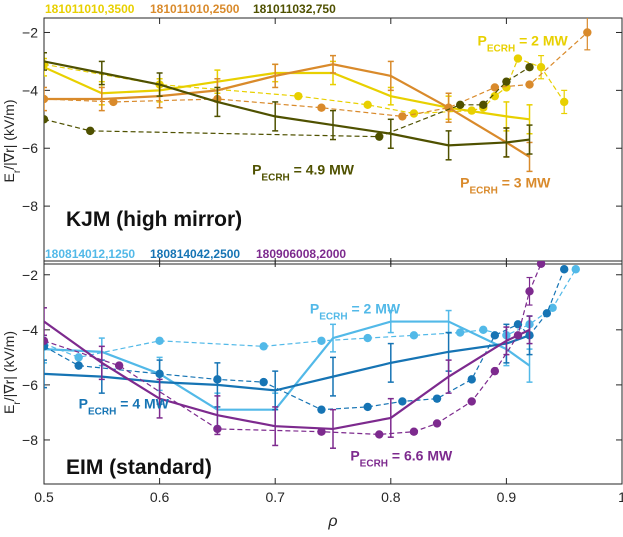 This screenshot has height=537, width=623. I want to click on legend-entry: 181011010,2500, so click(195, 9).